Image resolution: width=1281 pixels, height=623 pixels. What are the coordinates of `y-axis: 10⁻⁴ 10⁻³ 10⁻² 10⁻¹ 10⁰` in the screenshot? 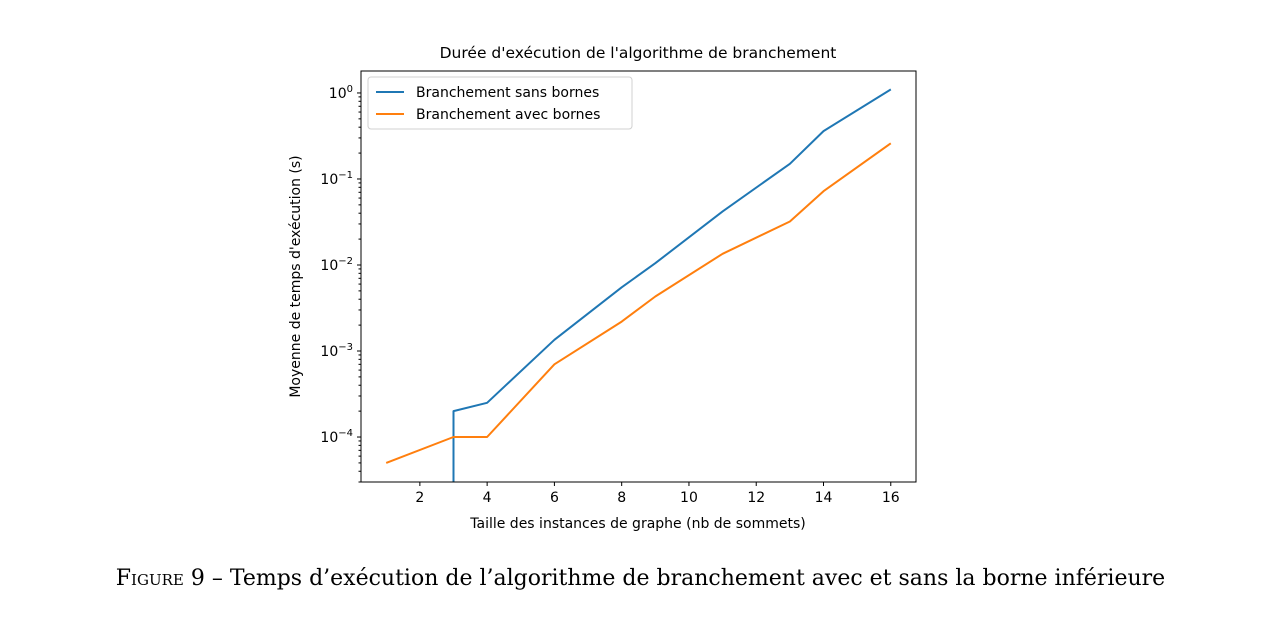 It's located at (340, 283).